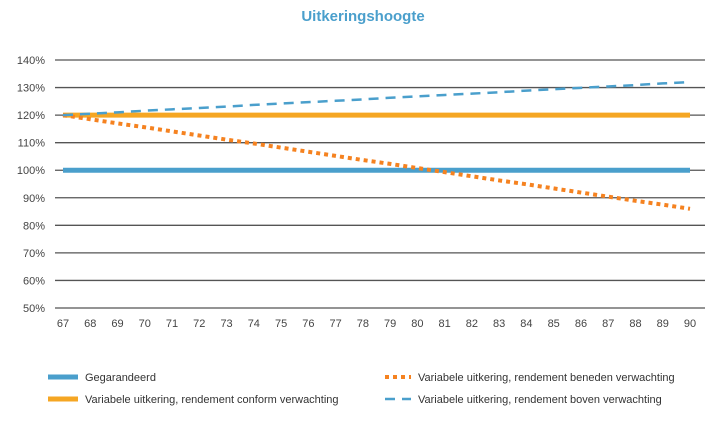  Describe the element at coordinates (608, 324) in the screenshot. I see `x-tick-label: 87` at that location.